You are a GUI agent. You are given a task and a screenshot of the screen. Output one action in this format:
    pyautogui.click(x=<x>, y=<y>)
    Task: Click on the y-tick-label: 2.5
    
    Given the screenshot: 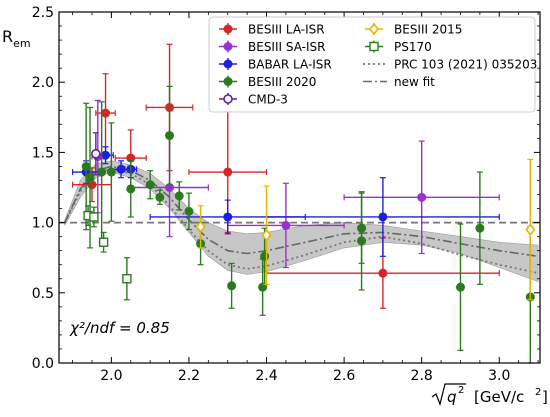 What is the action you would take?
    pyautogui.click(x=43, y=13)
    